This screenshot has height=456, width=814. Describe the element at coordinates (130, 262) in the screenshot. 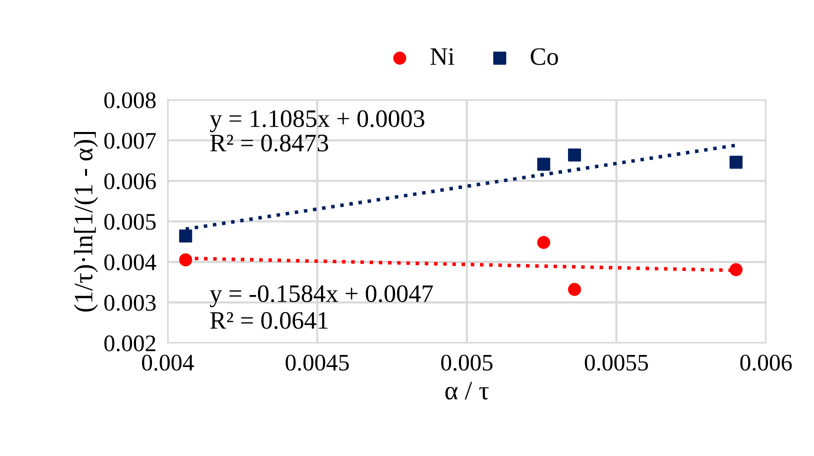

I see `y-tick-label: 0.004` at that location.